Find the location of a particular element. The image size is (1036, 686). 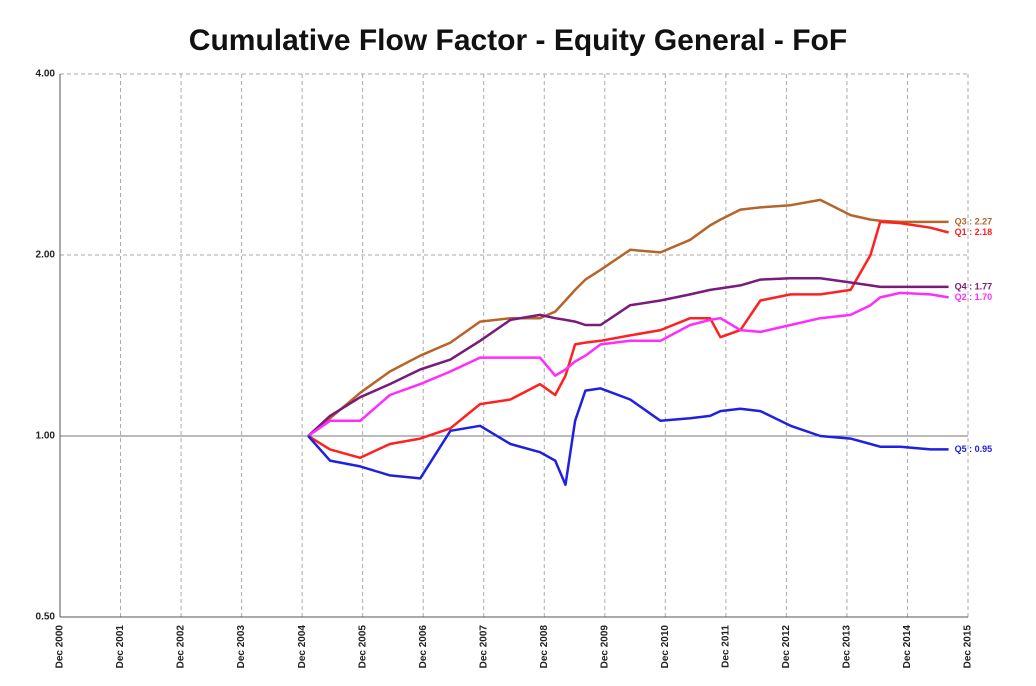

y-tick-label: 4.00 is located at coordinates (46, 74).